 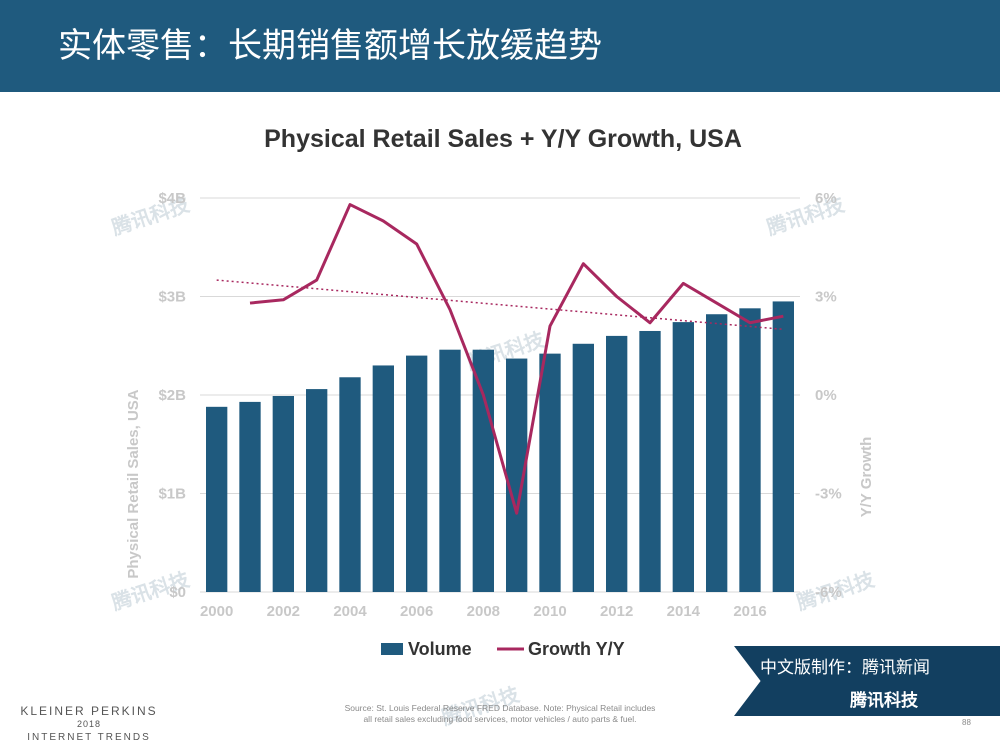 I want to click on brand-line-1: KLEINER PERKINS, so click(x=89, y=711).